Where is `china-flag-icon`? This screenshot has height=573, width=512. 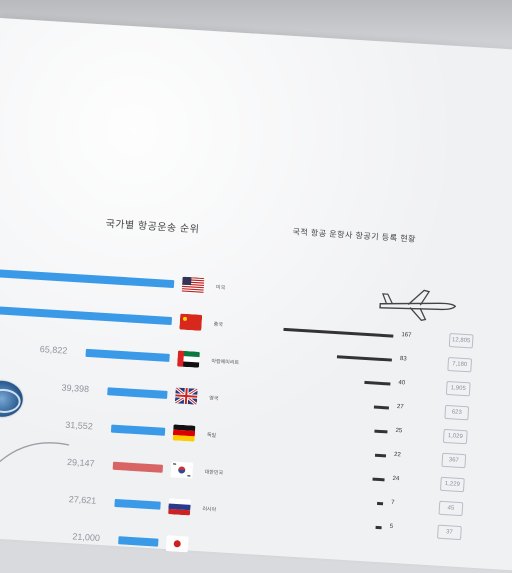
china-flag-icon is located at coordinates (191, 322).